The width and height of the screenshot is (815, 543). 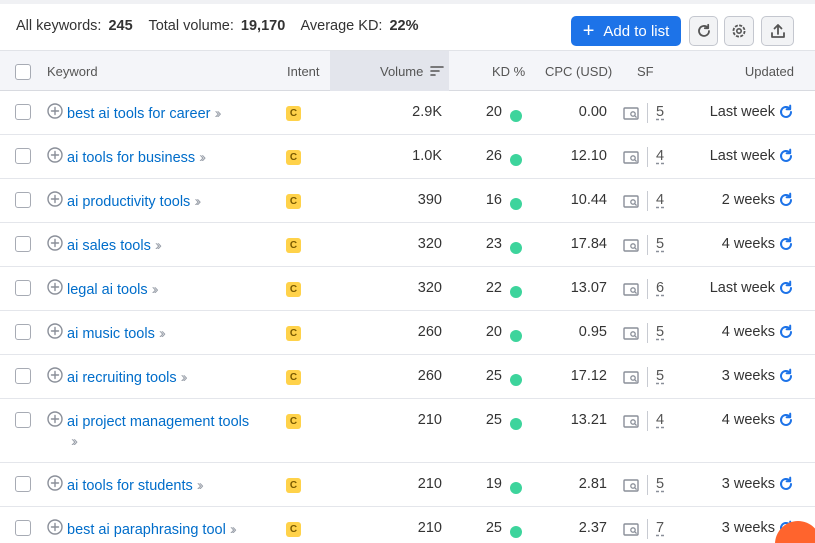 I want to click on updated-value: Last week, so click(x=742, y=288).